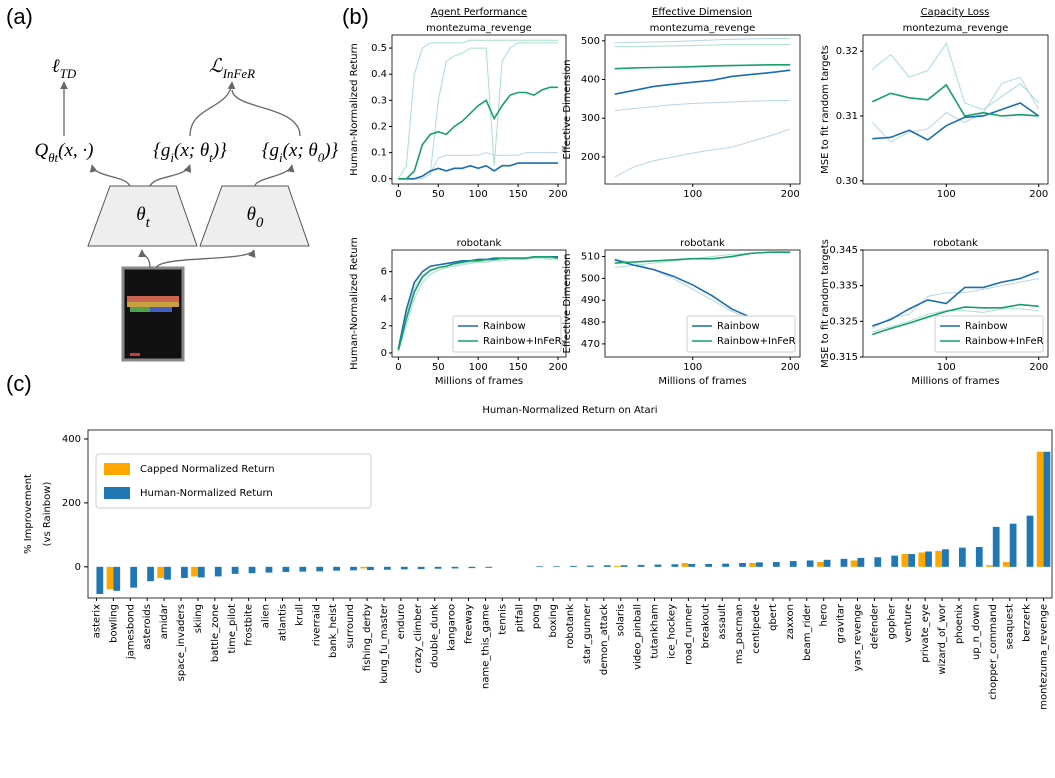 This screenshot has width=1055, height=778. I want to click on legend-box, so click(989, 334).